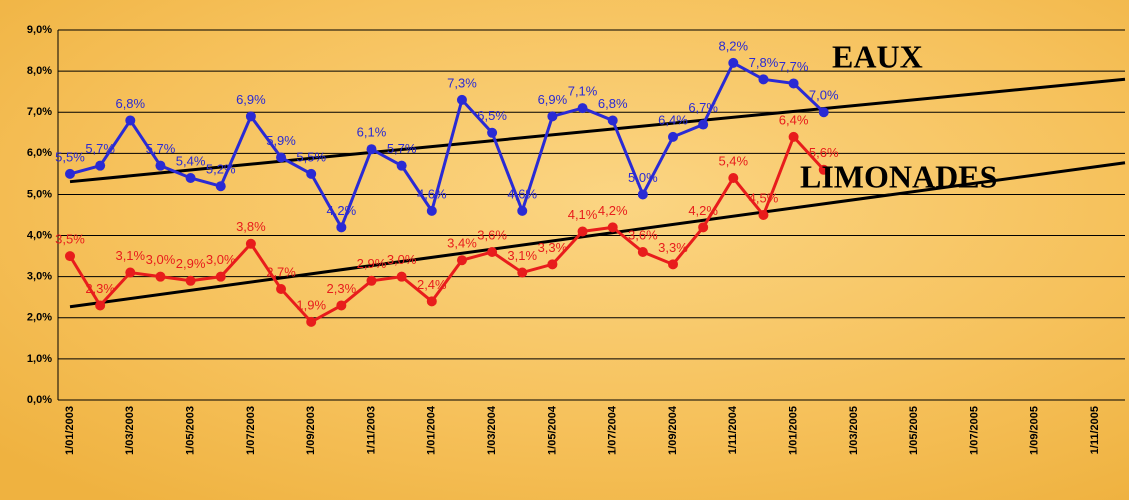  What do you see at coordinates (462, 243) in the screenshot?
I see `data-label: 3,4%` at bounding box center [462, 243].